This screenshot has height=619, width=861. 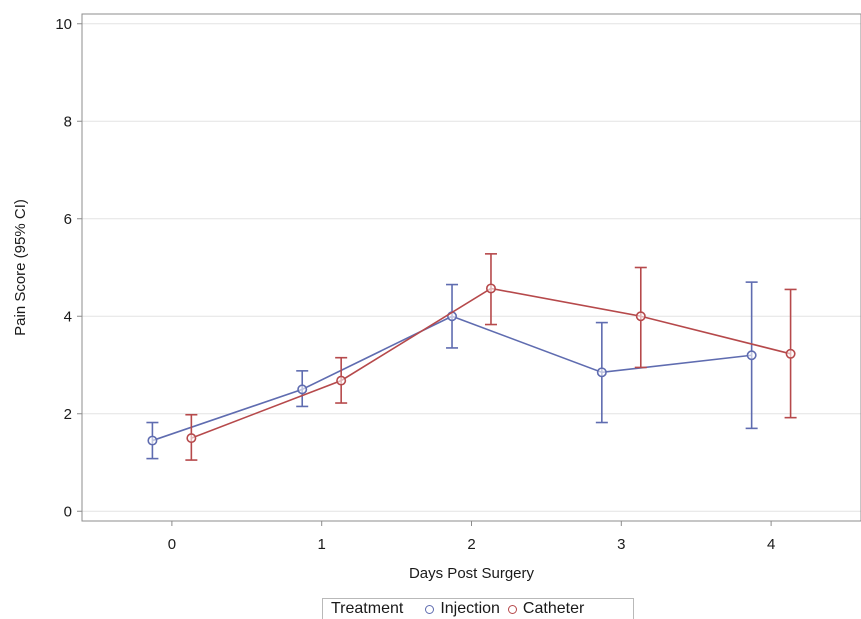 I want to click on catheter-marker-icon, so click(x=512, y=609).